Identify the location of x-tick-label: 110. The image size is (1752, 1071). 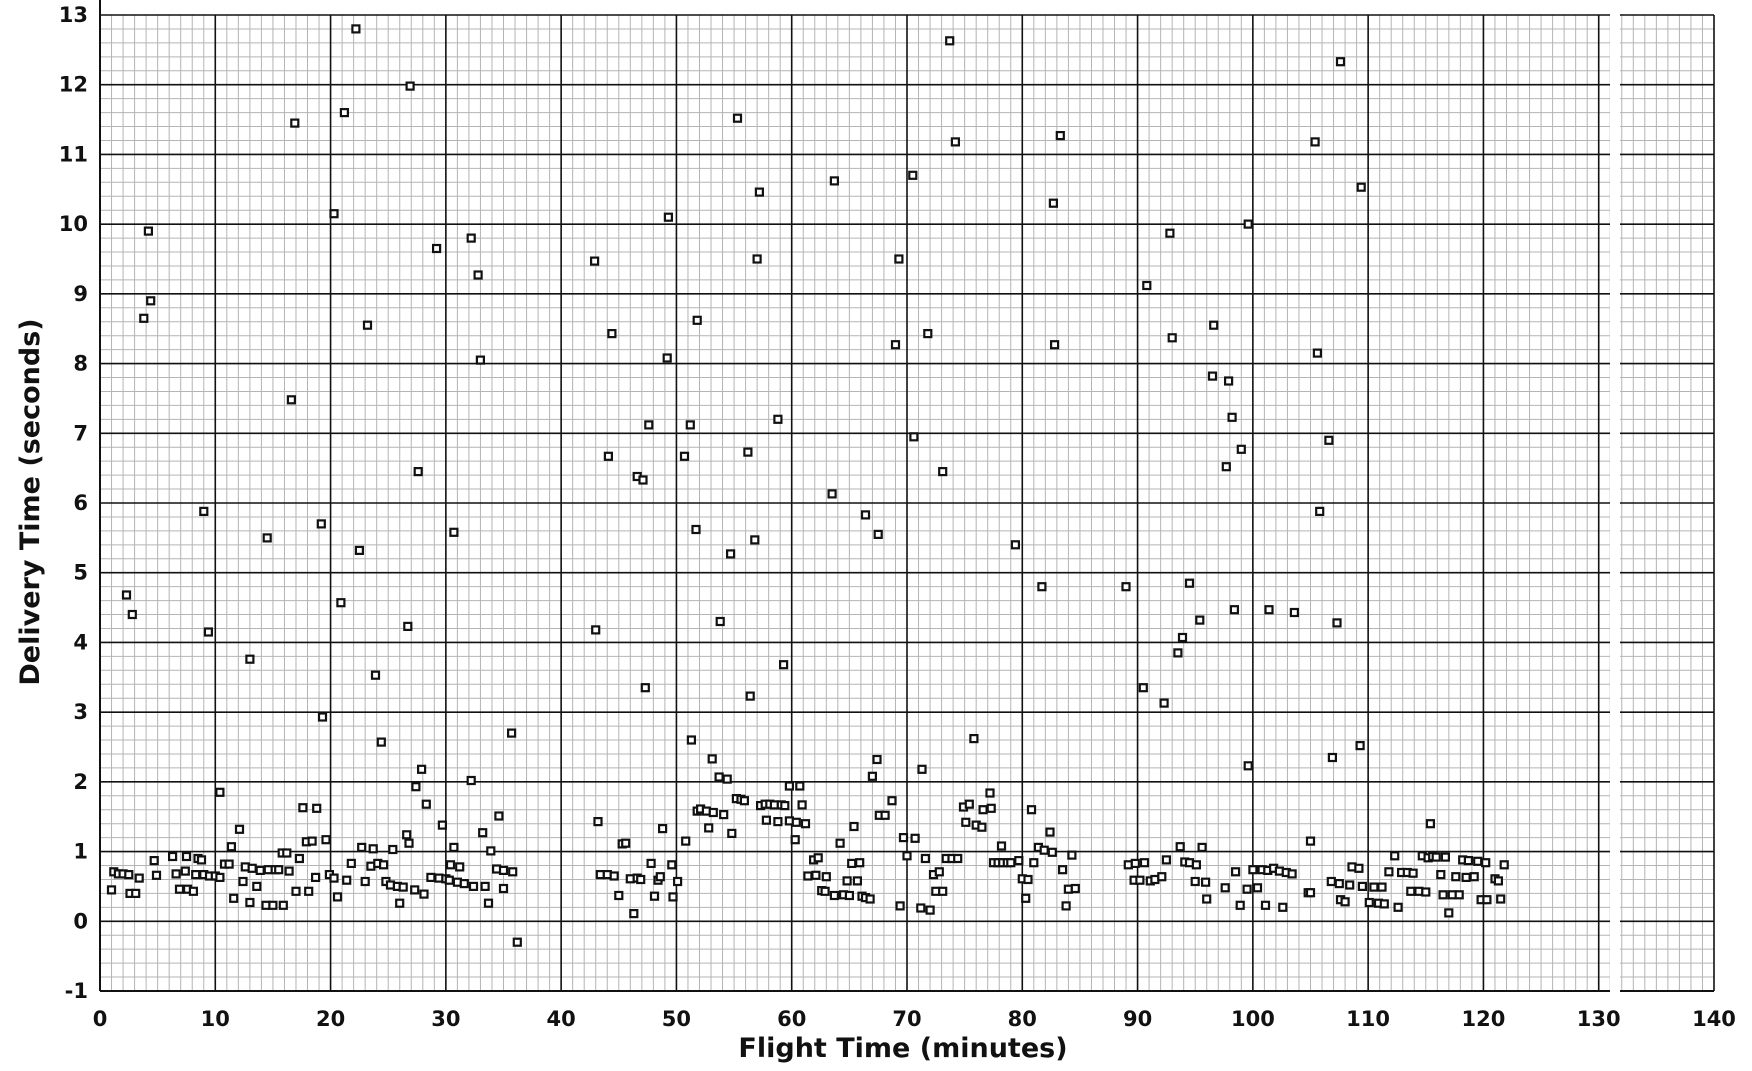
(1368, 1019).